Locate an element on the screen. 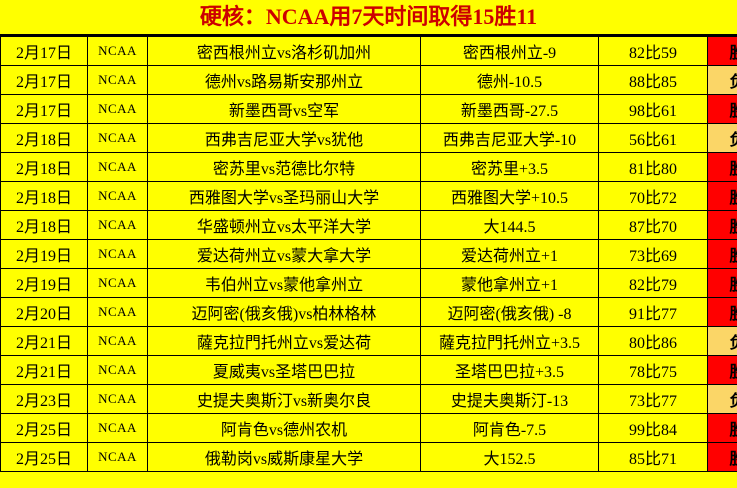 Image resolution: width=737 pixels, height=488 pixels. cell-score: 80比86 is located at coordinates (653, 341).